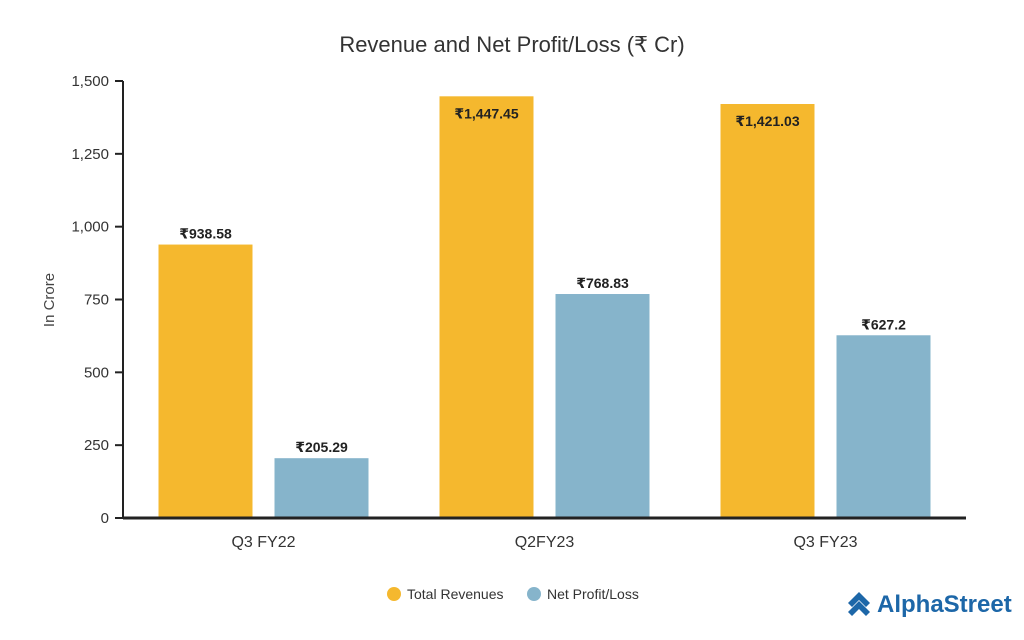 The width and height of the screenshot is (1024, 640). I want to click on legend: Total Revenues Net Profit/Loss, so click(513, 594).